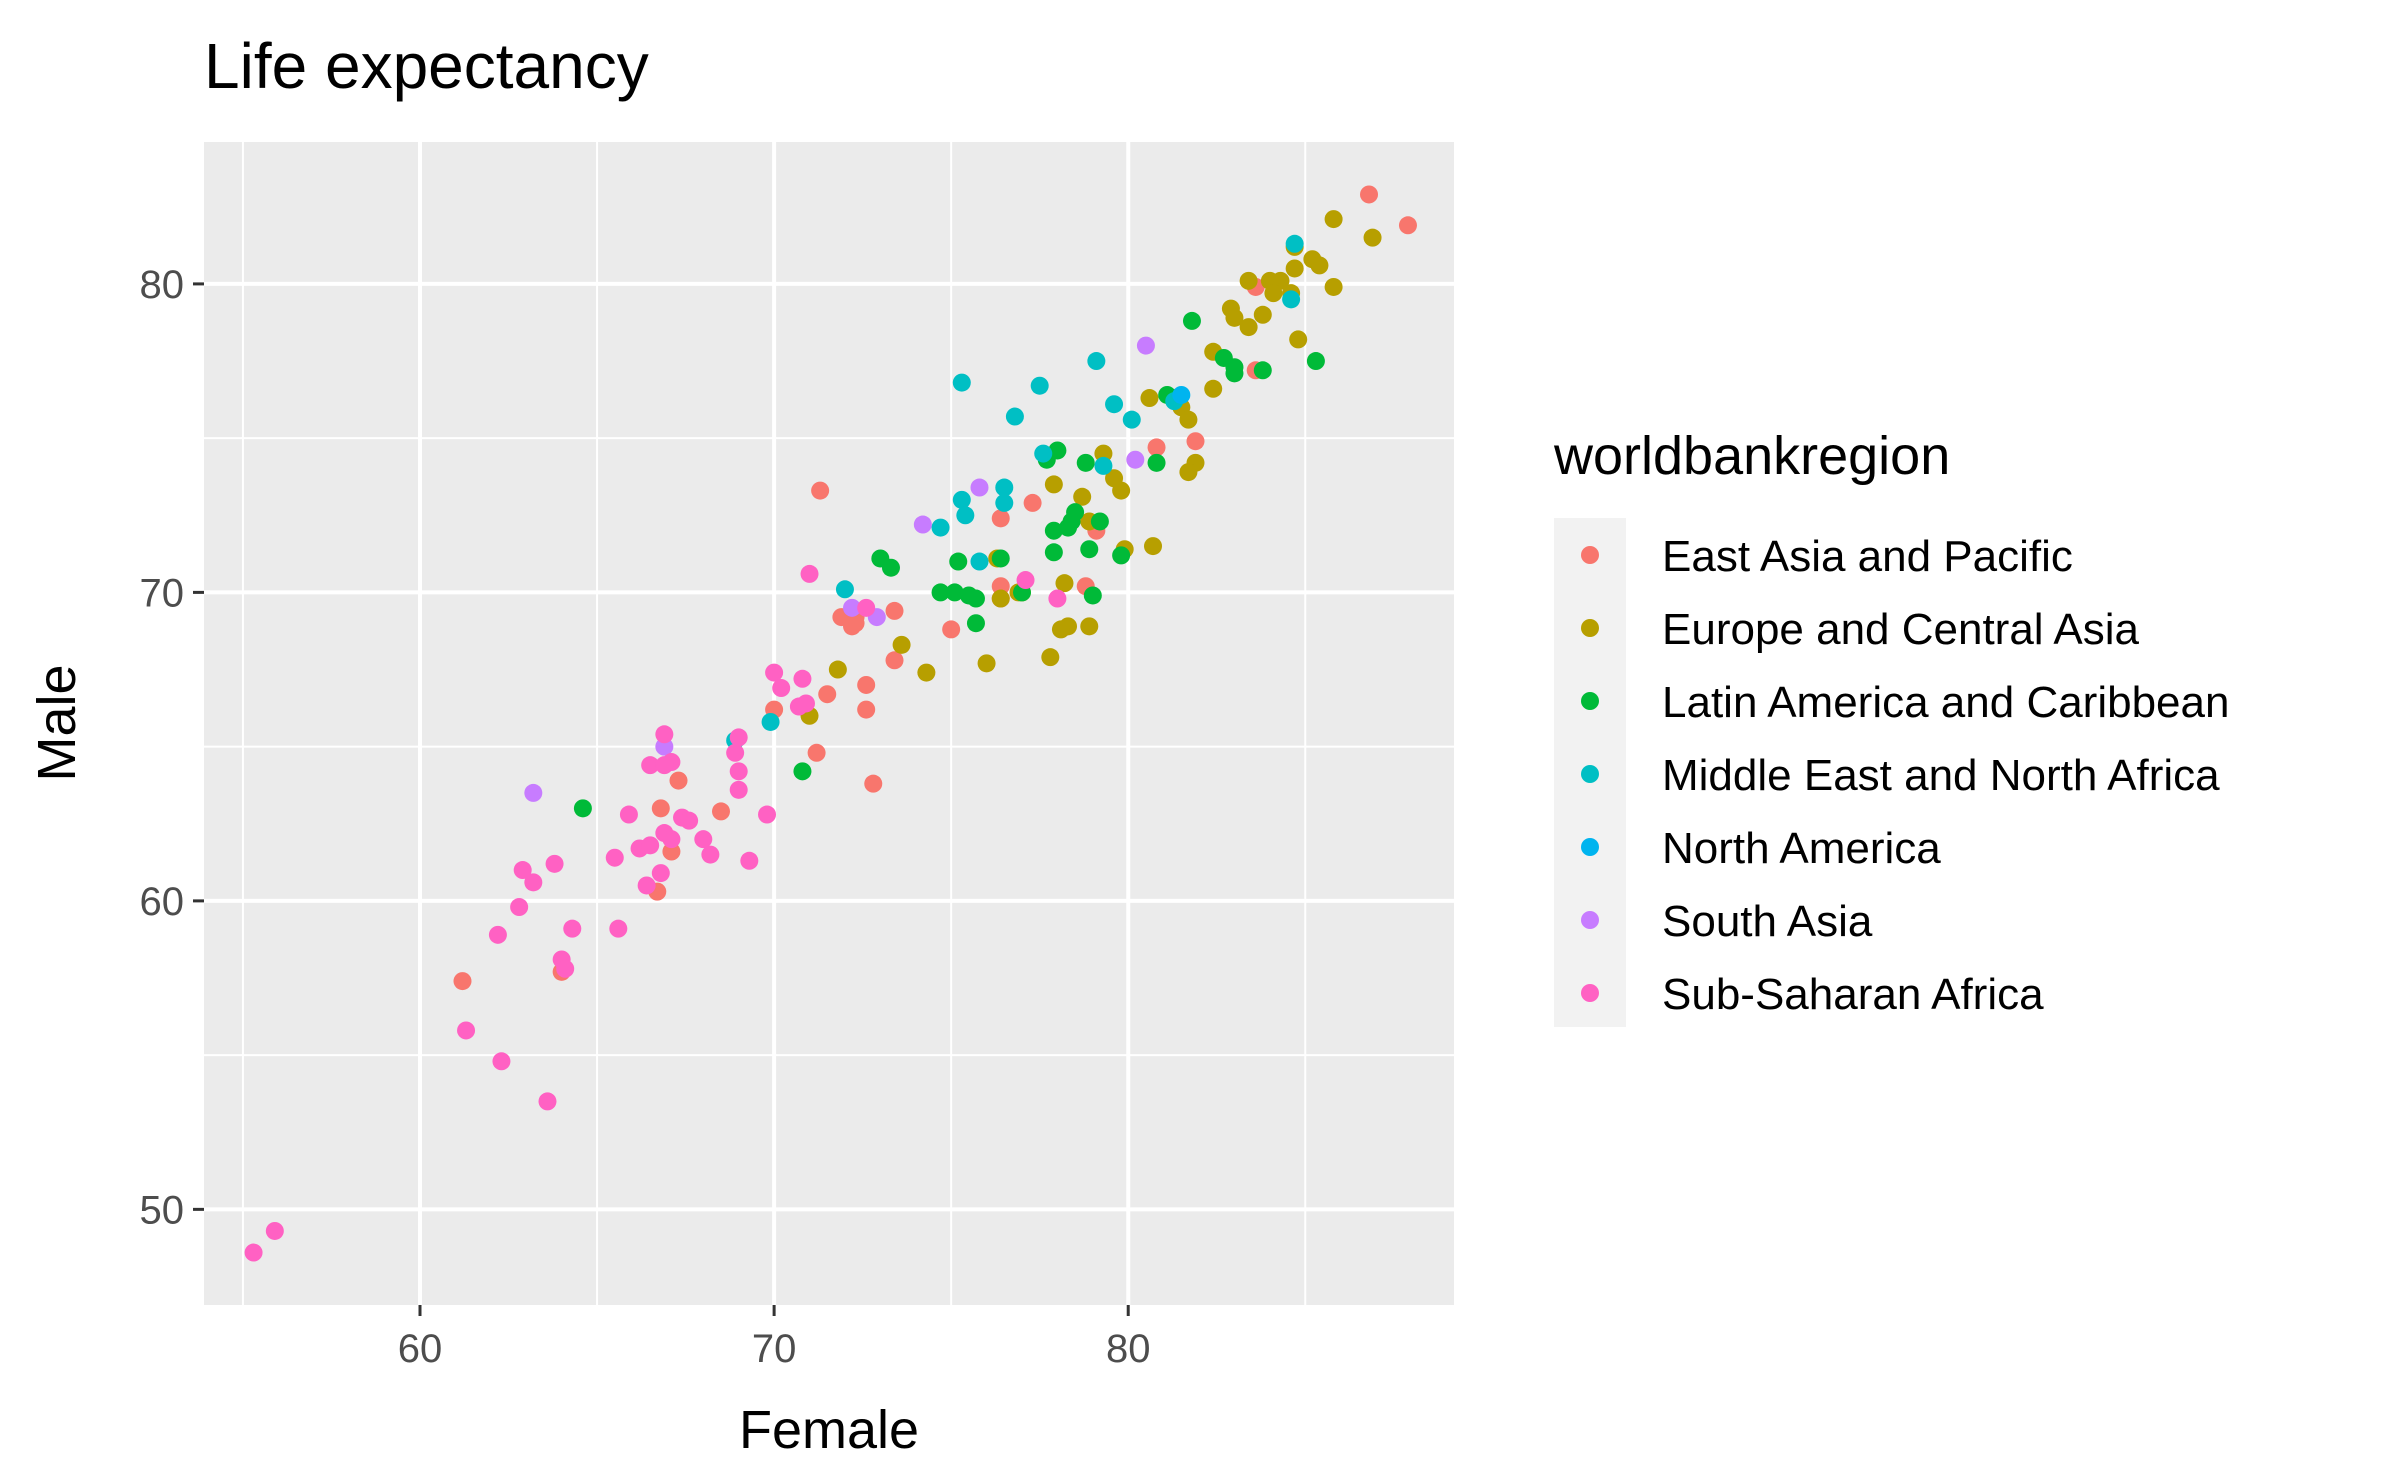  Describe the element at coordinates (1767, 921) in the screenshot. I see `legend-label: South Asia` at that location.